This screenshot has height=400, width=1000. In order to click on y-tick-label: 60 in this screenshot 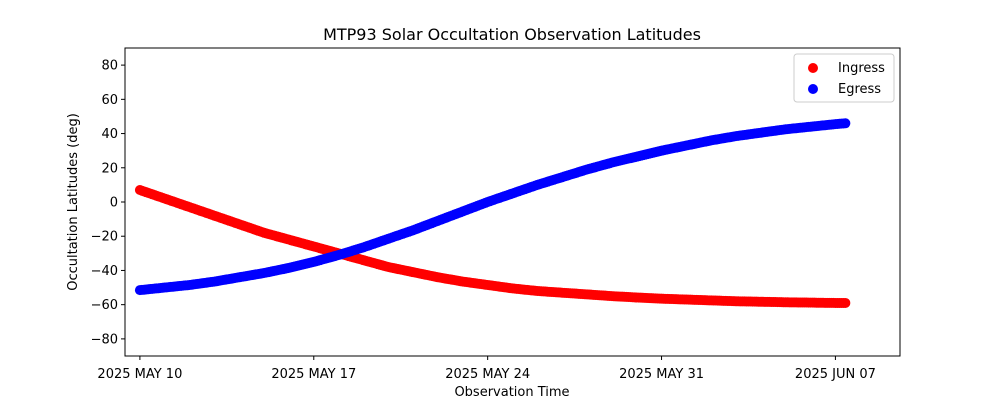, I will do `click(109, 100)`.